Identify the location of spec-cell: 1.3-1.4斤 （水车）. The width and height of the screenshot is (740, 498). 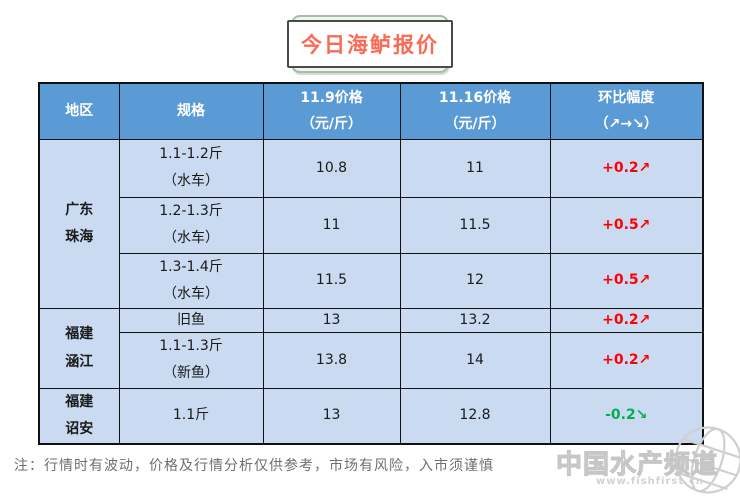
(191, 280).